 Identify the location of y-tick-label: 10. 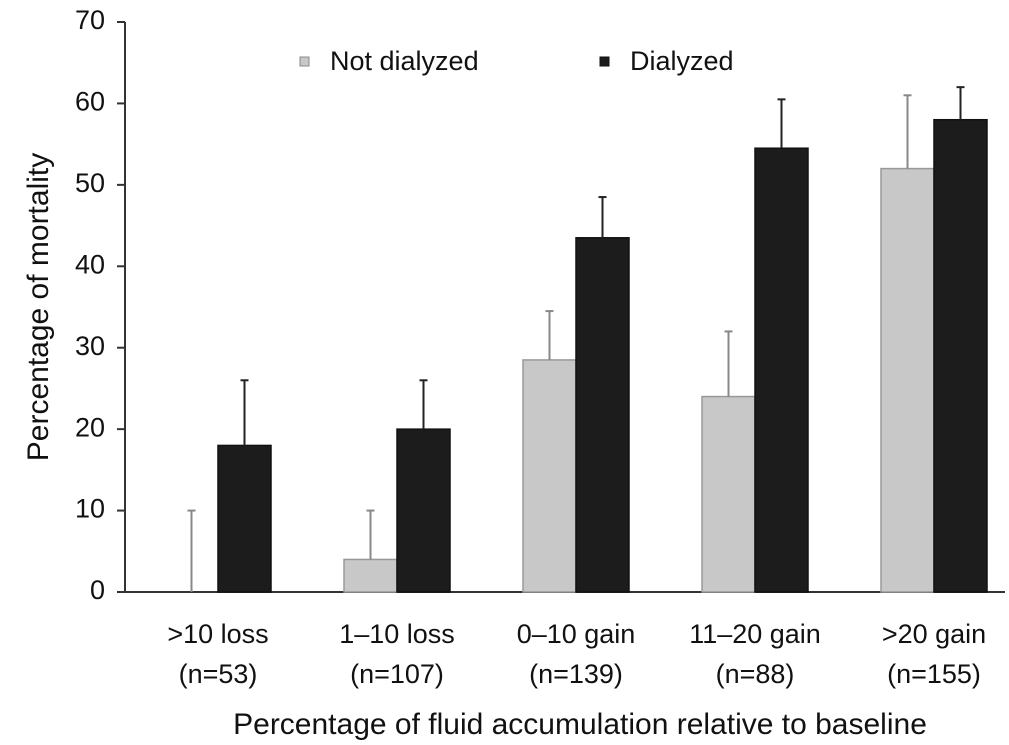
(90, 509).